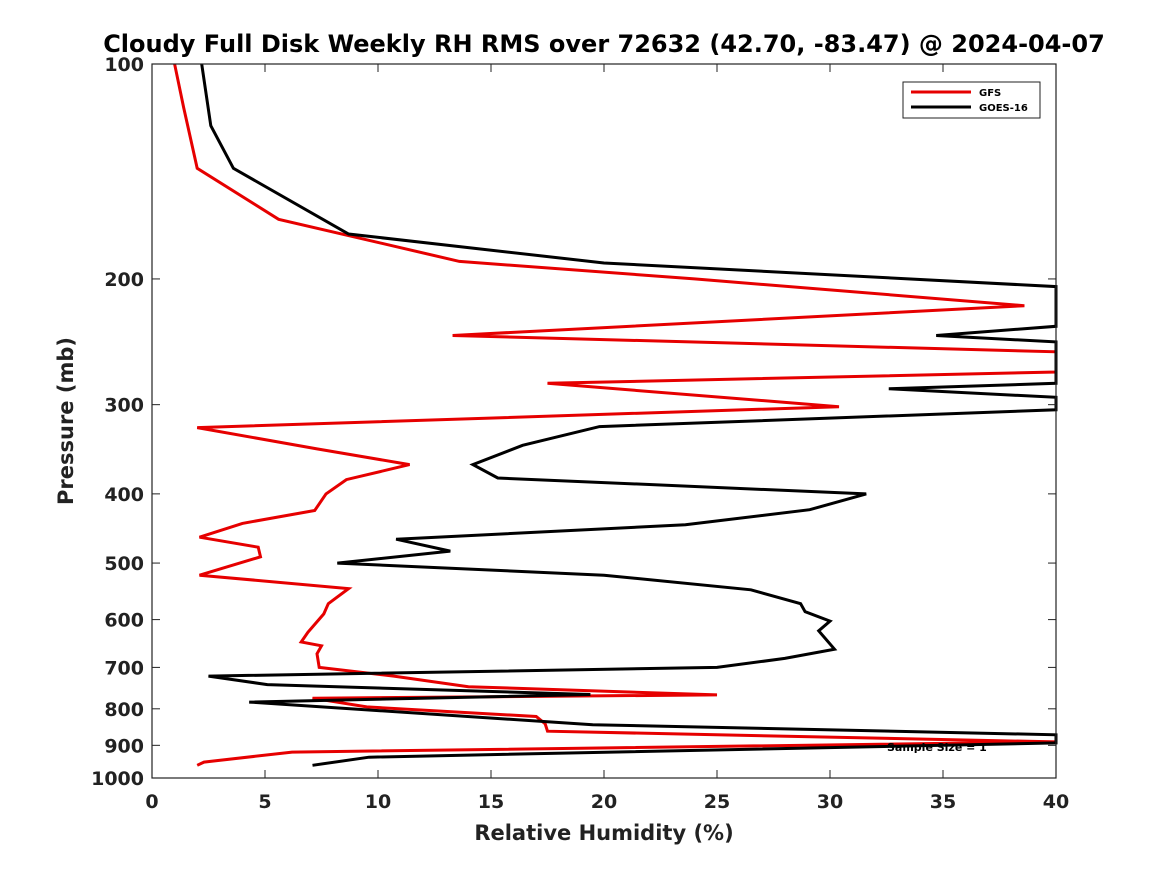  Describe the element at coordinates (124, 668) in the screenshot. I see `y-tick-label: 700` at that location.